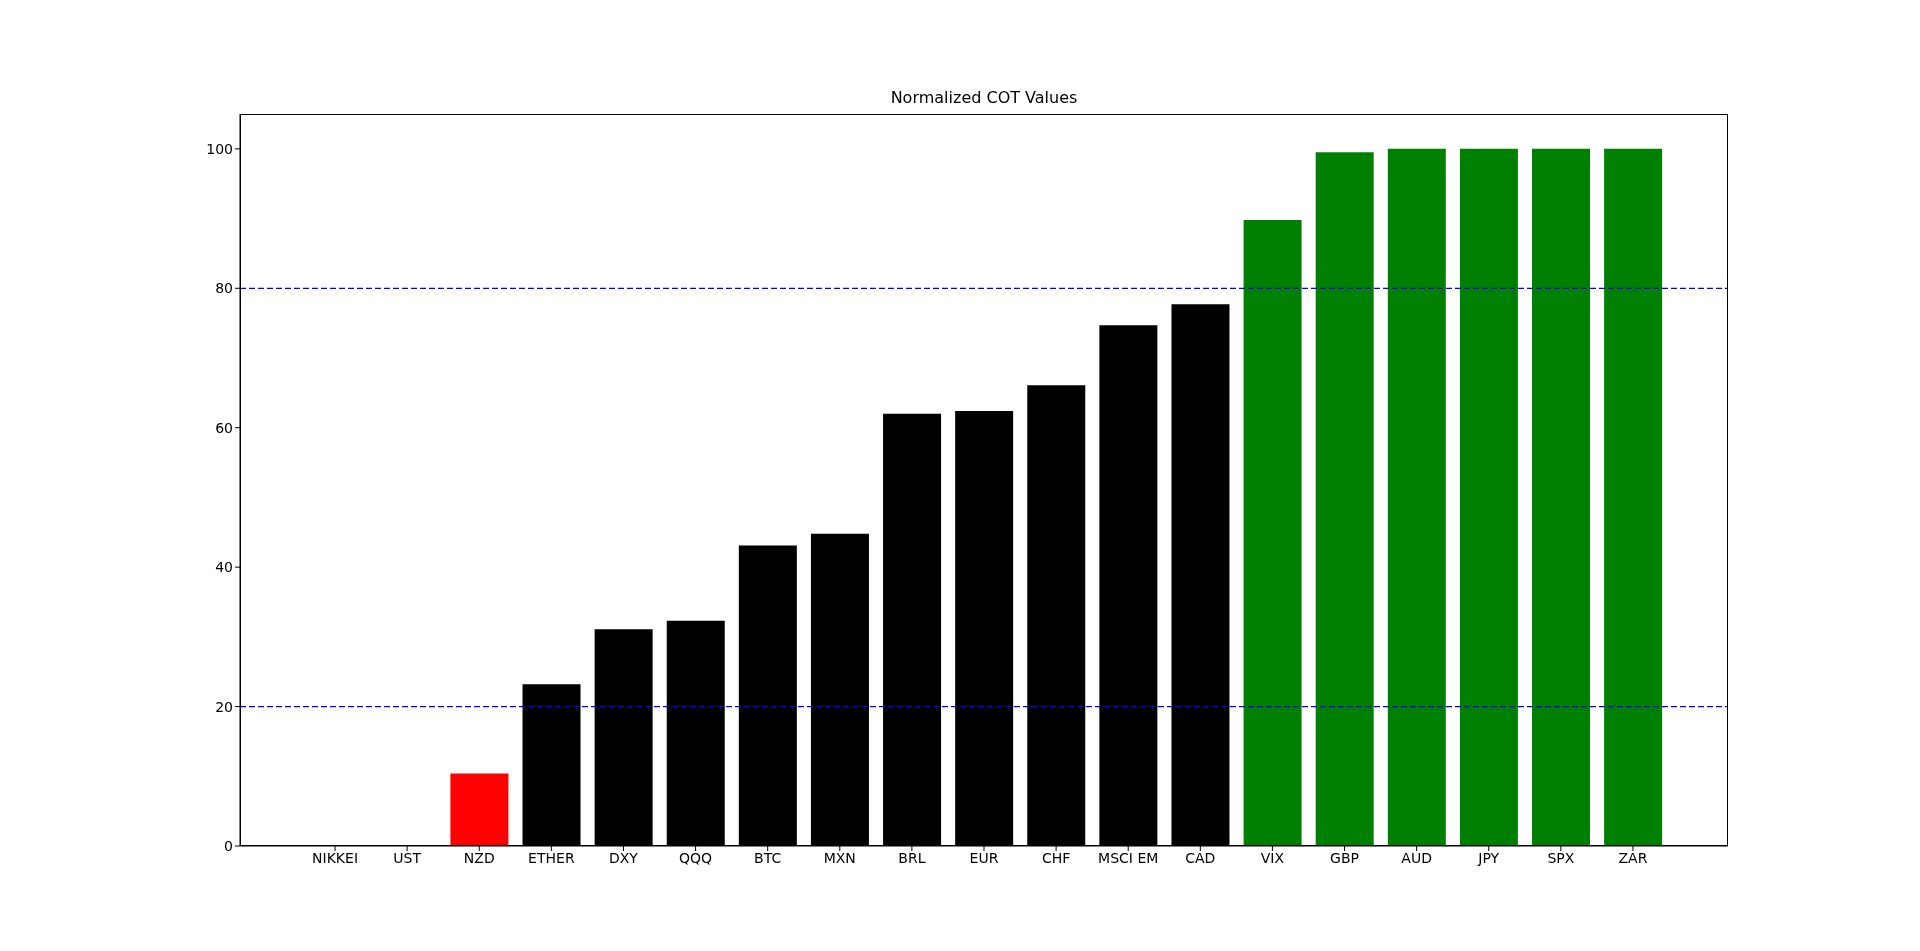 Image resolution: width=1920 pixels, height=951 pixels. What do you see at coordinates (912, 857) in the screenshot?
I see `x-tick-label: BRL` at bounding box center [912, 857].